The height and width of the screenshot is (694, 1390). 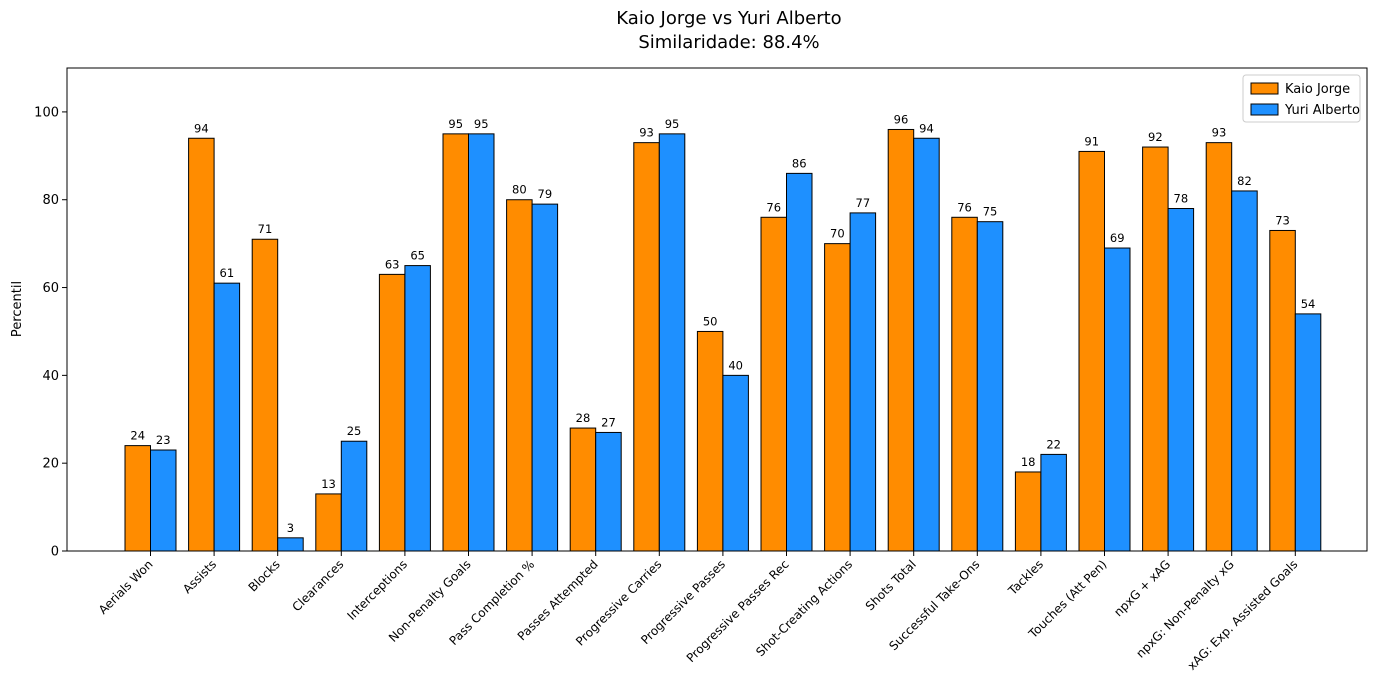 I want to click on data-label: 65, so click(x=417, y=256).